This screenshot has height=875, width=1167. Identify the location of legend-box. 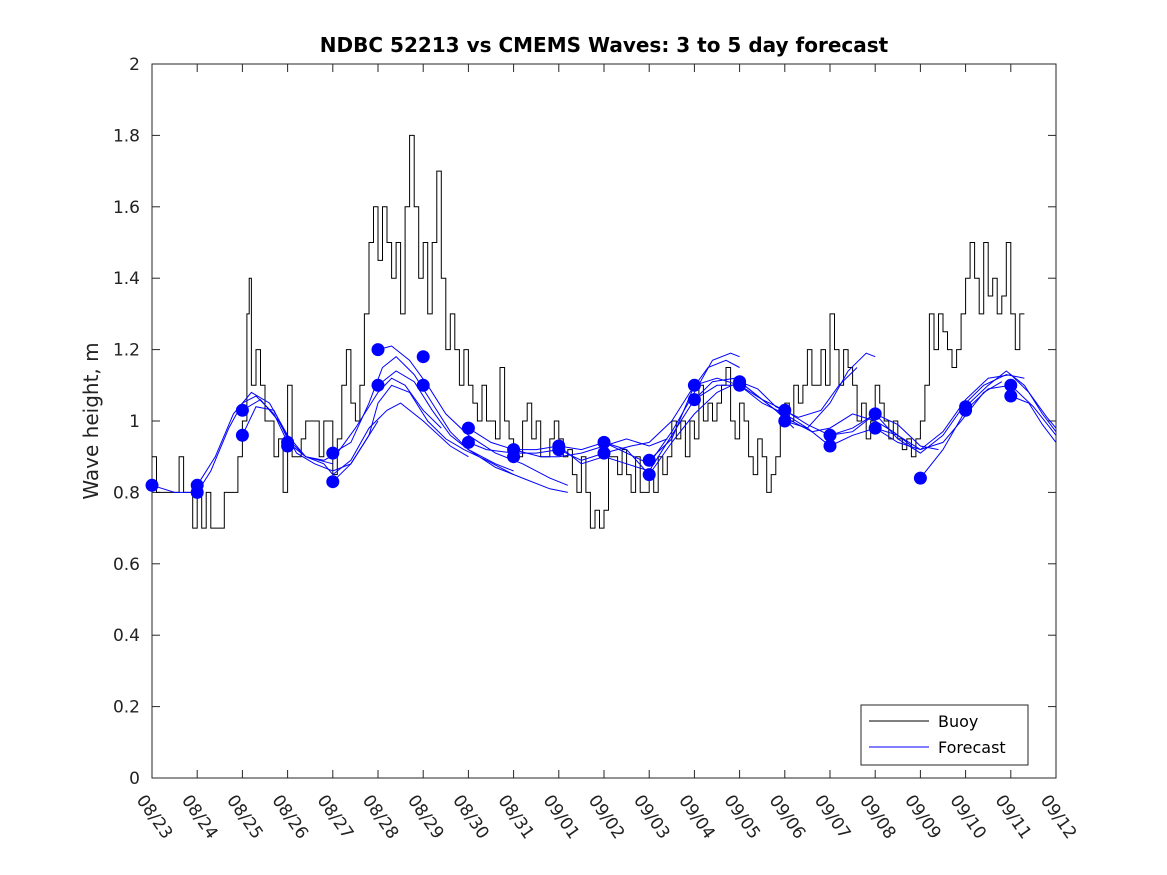
(944, 735).